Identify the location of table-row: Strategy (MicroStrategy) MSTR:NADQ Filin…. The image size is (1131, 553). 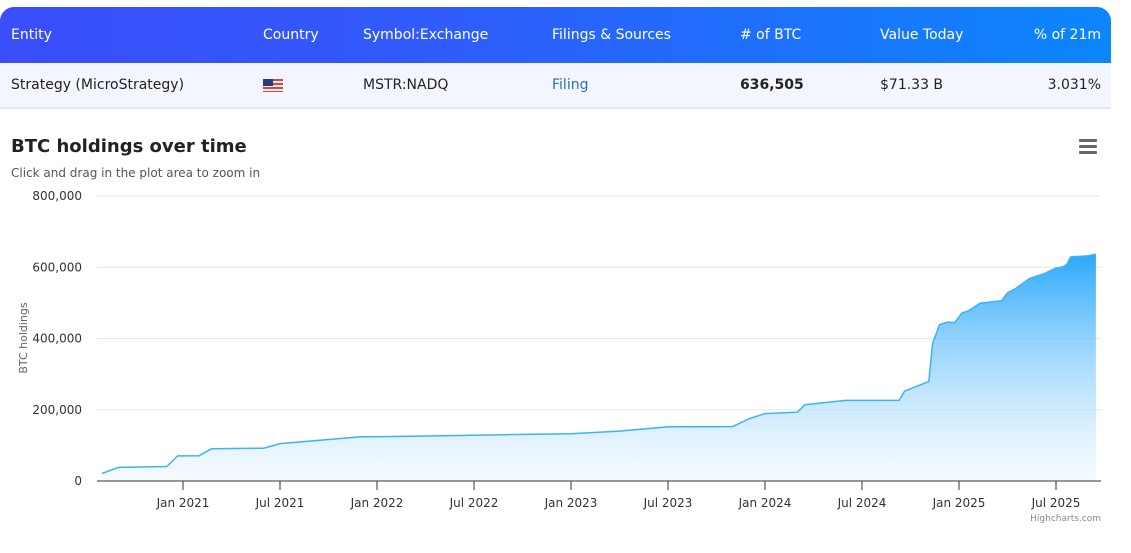
(555, 86).